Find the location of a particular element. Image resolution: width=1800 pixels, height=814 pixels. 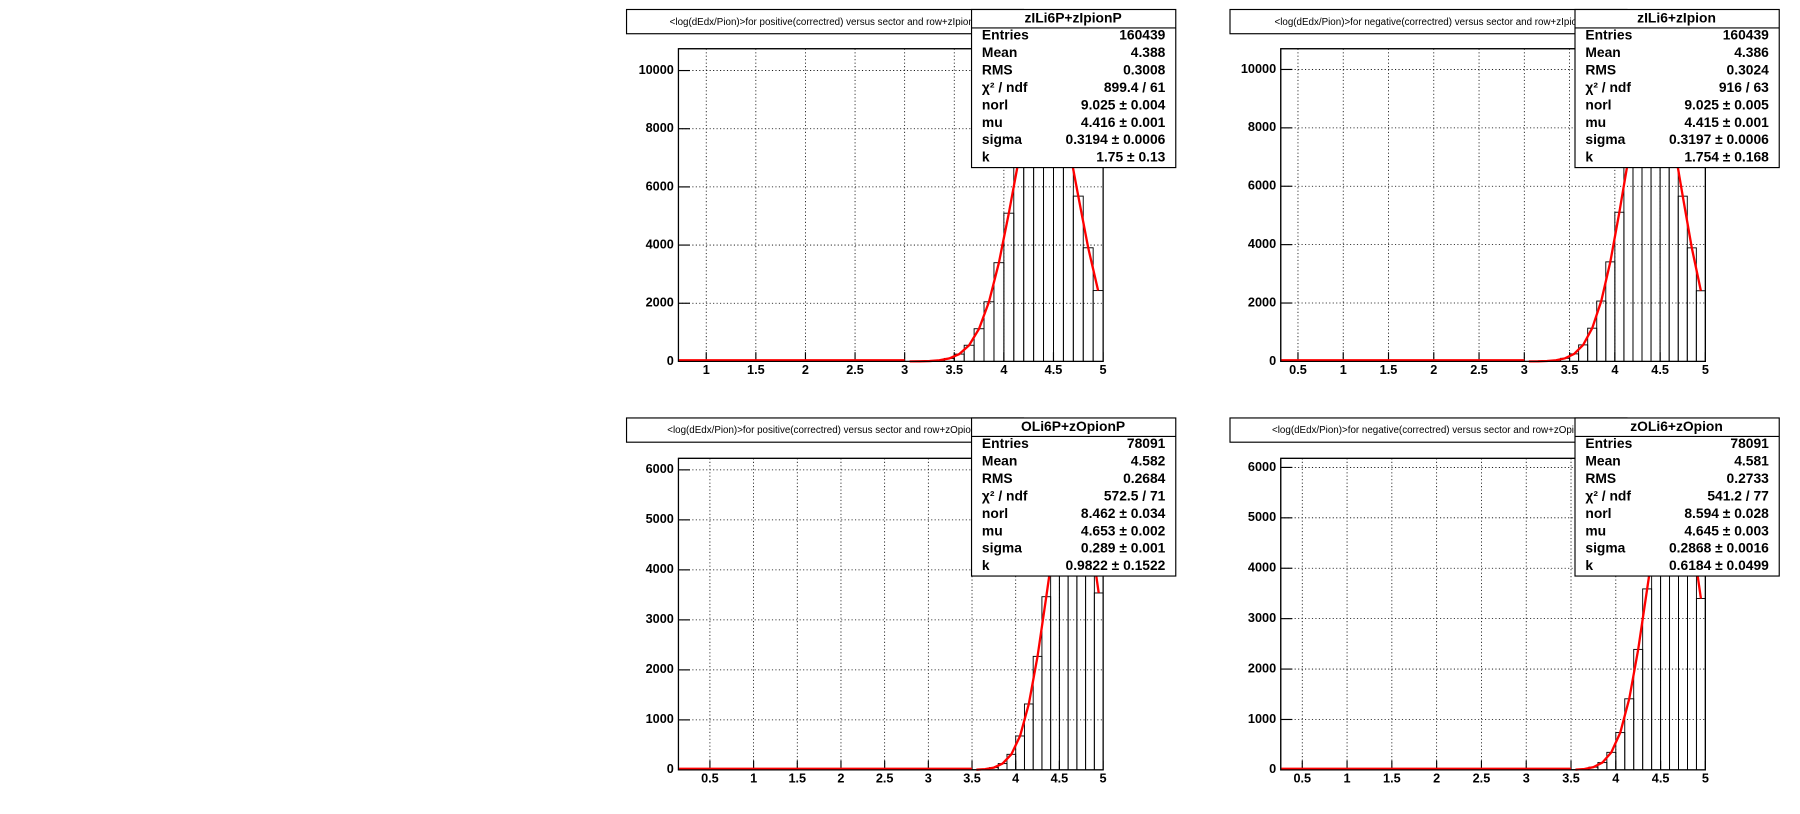

stats-value: 4.416 ± 0.001 is located at coordinates (1123, 122).